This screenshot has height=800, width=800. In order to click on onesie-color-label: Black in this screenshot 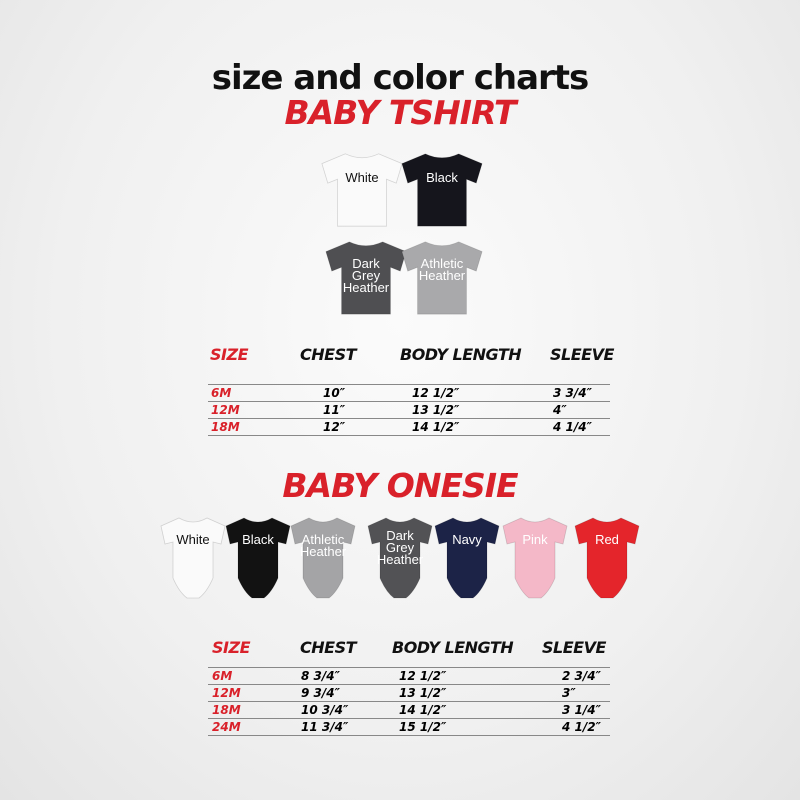, I will do `click(258, 539)`.